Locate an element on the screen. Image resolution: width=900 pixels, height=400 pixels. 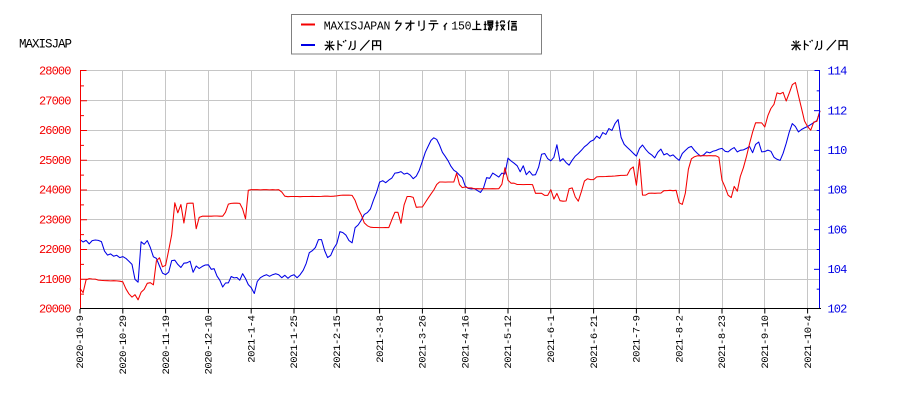
svg-text: 2020-10-9 is located at coordinates (81, 341).